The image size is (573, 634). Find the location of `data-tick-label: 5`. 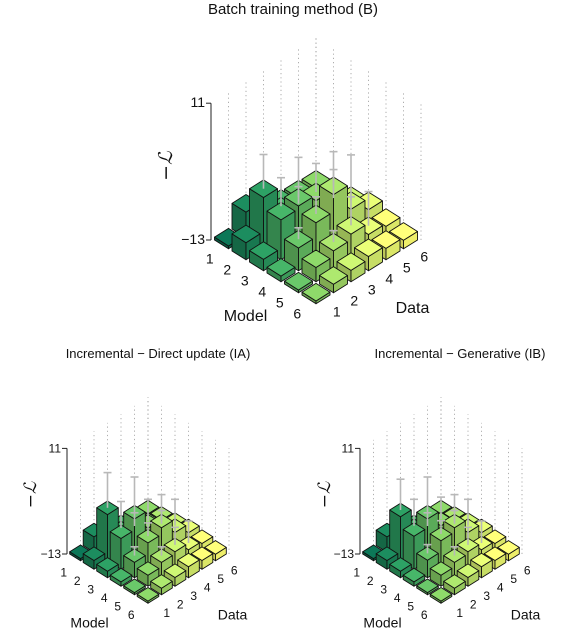

data-tick-label: 5 is located at coordinates (407, 268).